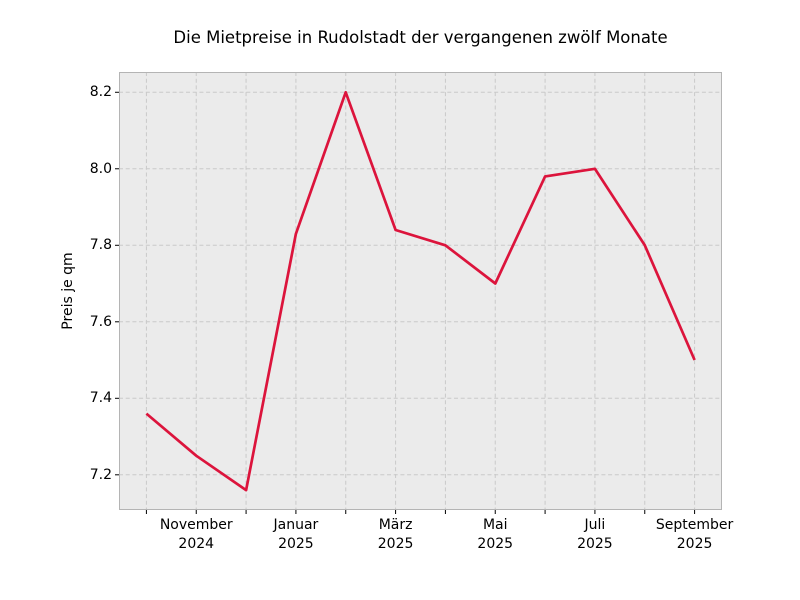 The height and width of the screenshot is (600, 800). What do you see at coordinates (100, 245) in the screenshot?
I see `y-tick-label: 7.8` at bounding box center [100, 245].